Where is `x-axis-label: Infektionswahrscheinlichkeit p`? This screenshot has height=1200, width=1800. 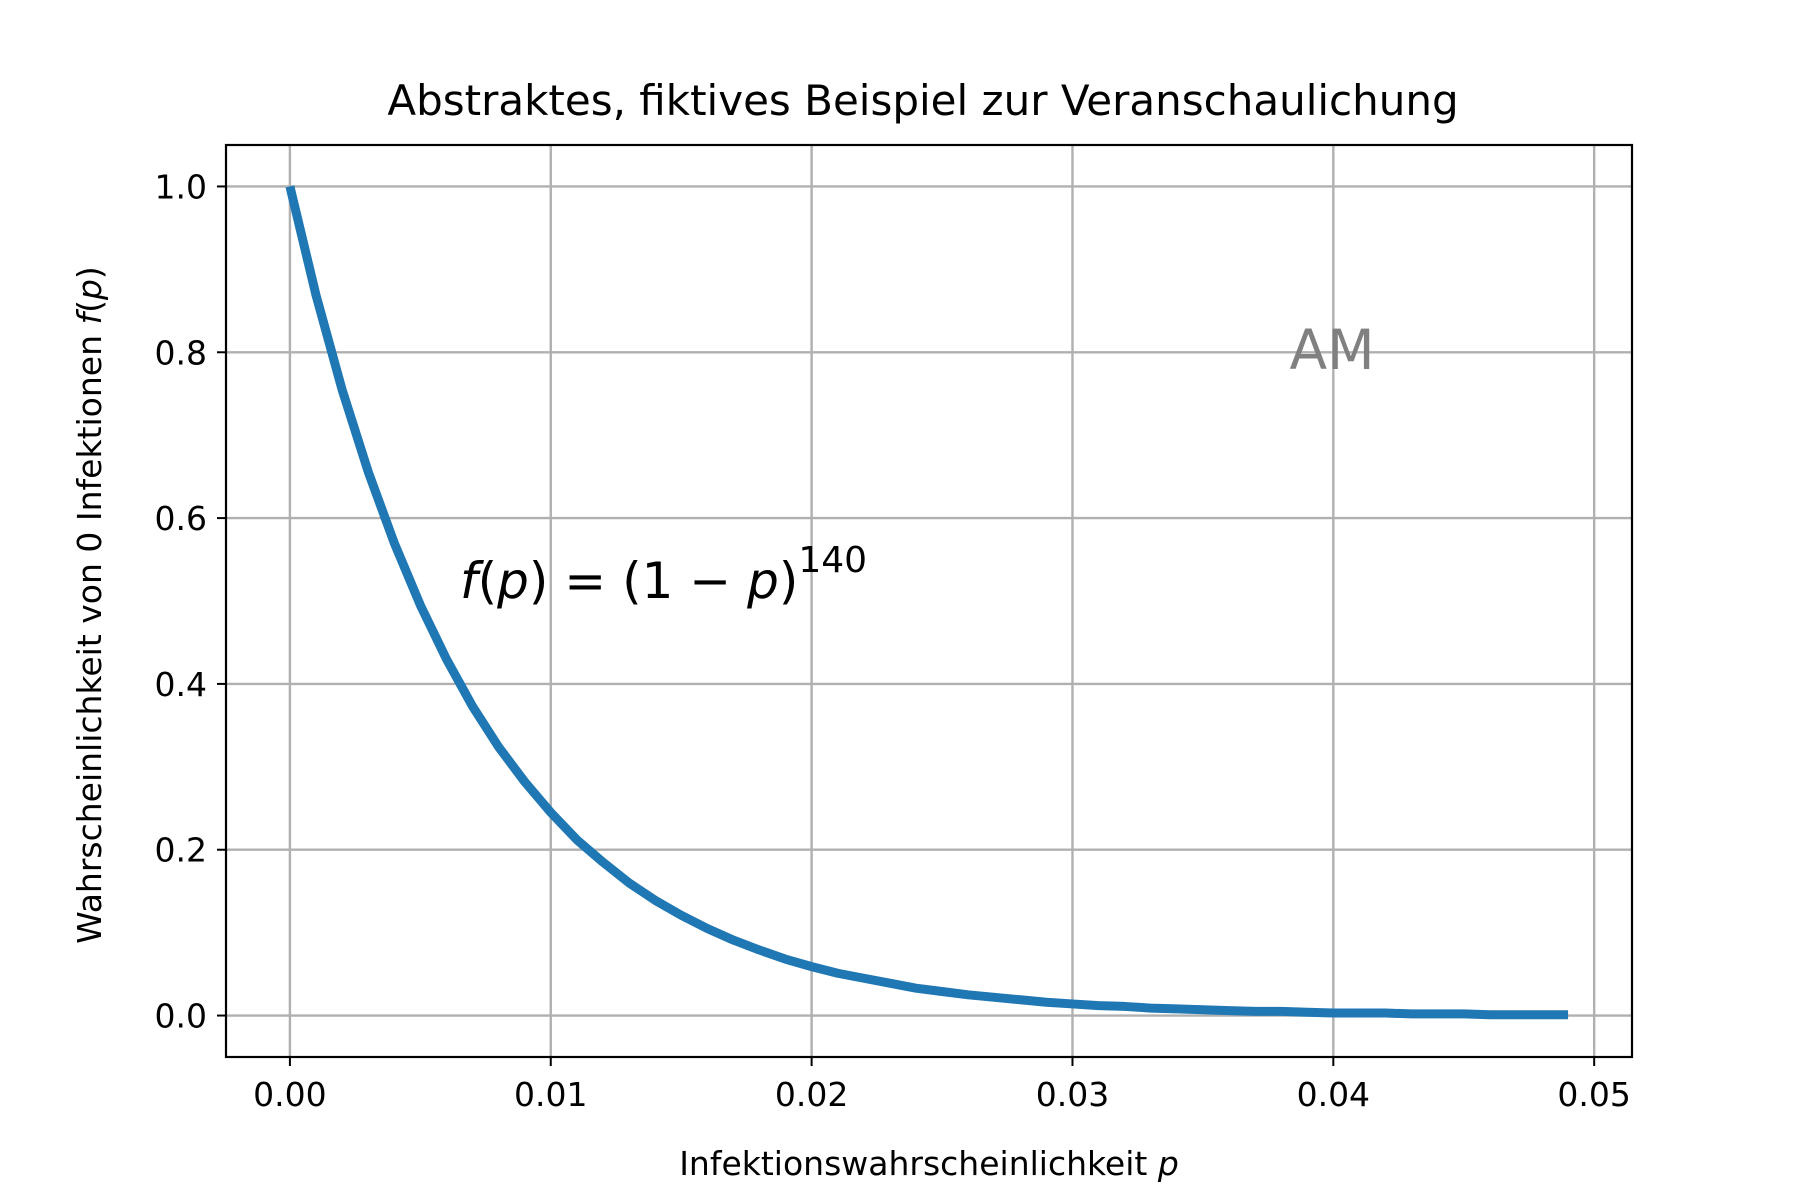 x-axis-label: Infektionswahrscheinlichkeit p is located at coordinates (929, 1163).